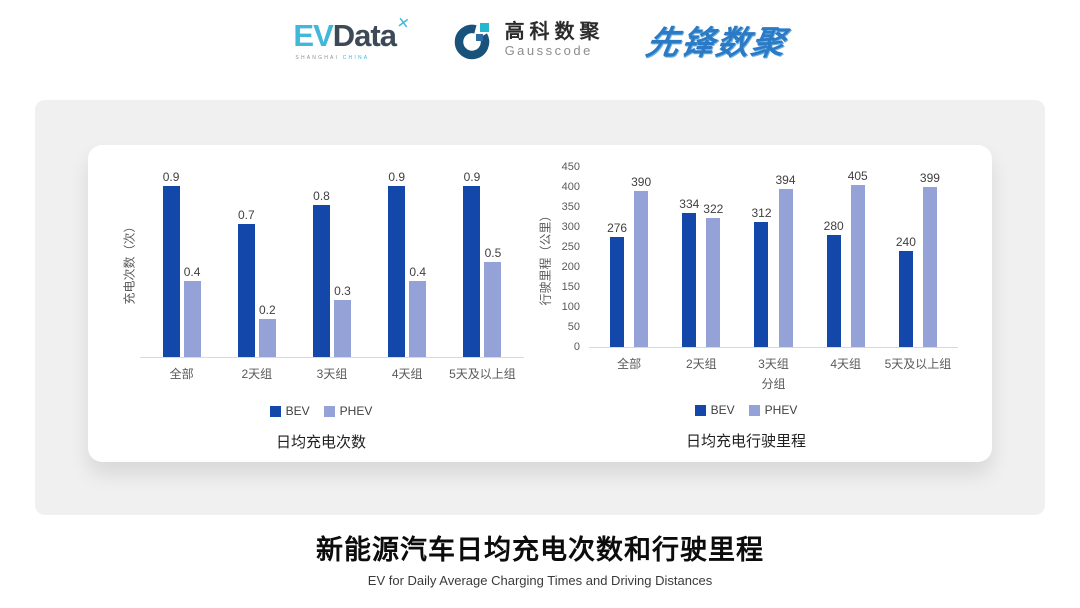 The image size is (1080, 608). What do you see at coordinates (403, 23) in the screenshot?
I see `evdata-star-icon: ✕` at bounding box center [403, 23].